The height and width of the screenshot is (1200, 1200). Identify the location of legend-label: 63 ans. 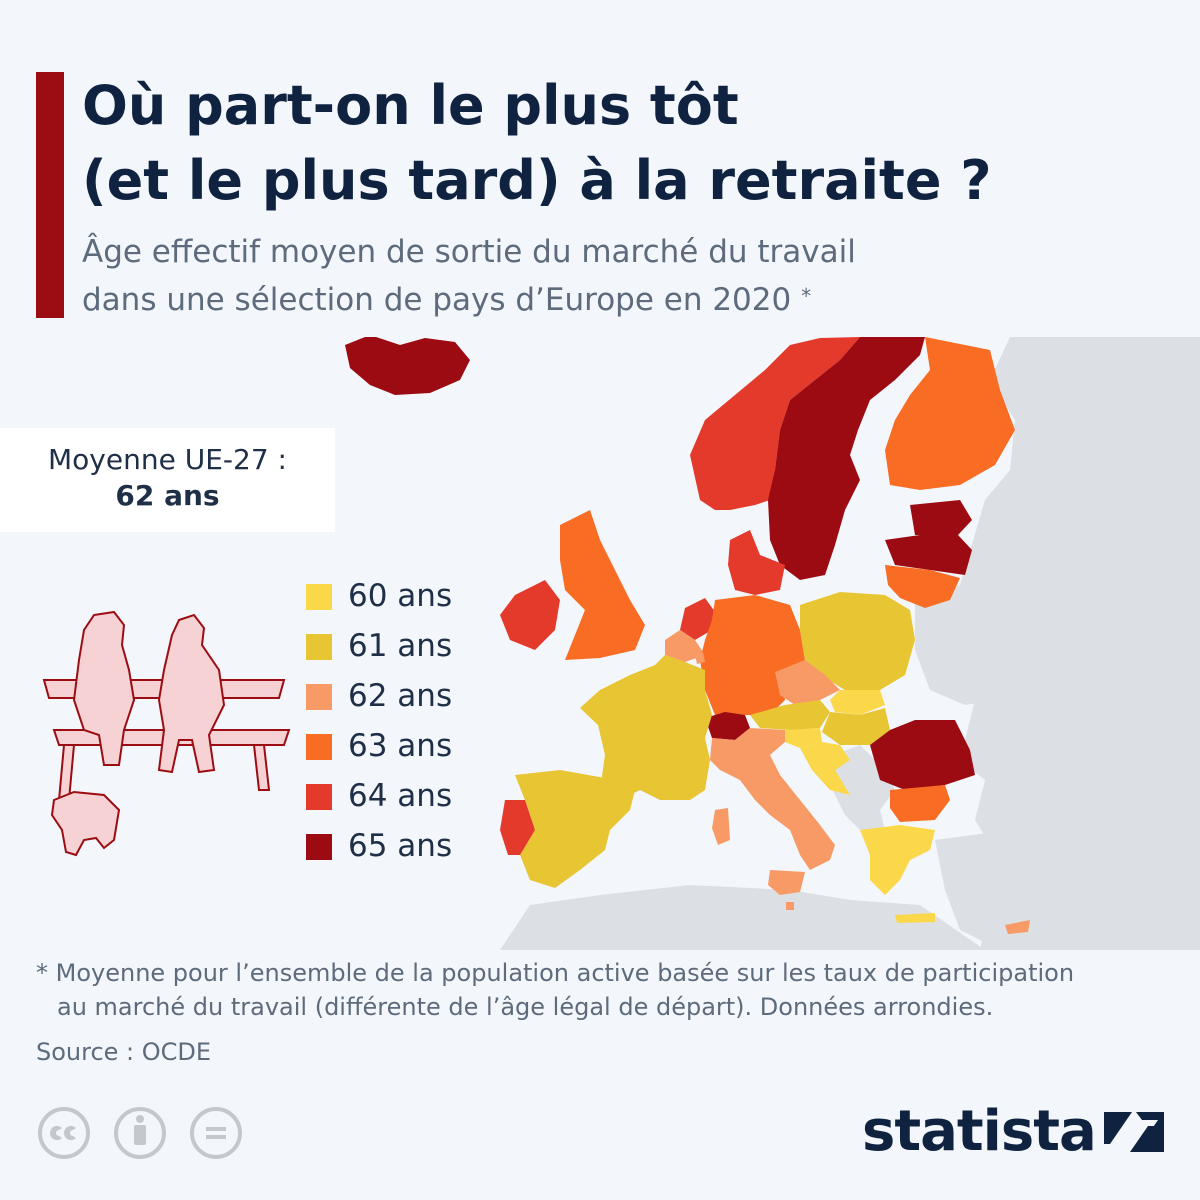
(400, 746).